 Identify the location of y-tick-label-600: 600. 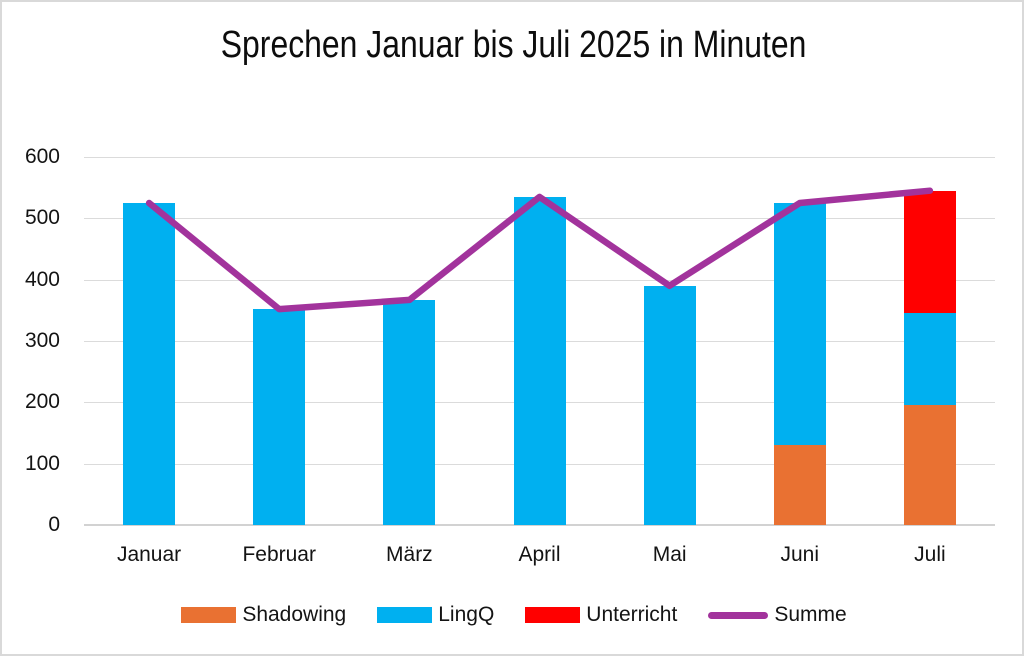
(42, 156).